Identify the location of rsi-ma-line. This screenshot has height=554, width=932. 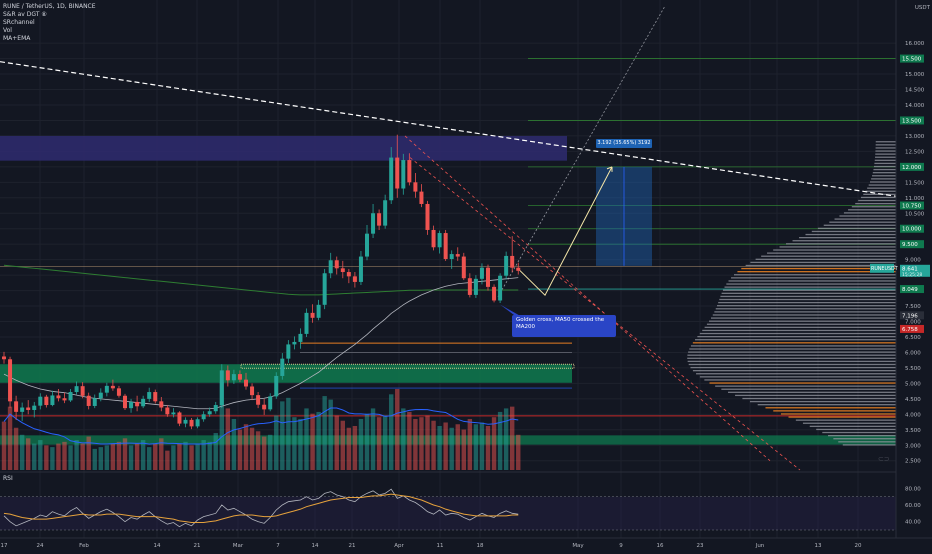
(261, 508).